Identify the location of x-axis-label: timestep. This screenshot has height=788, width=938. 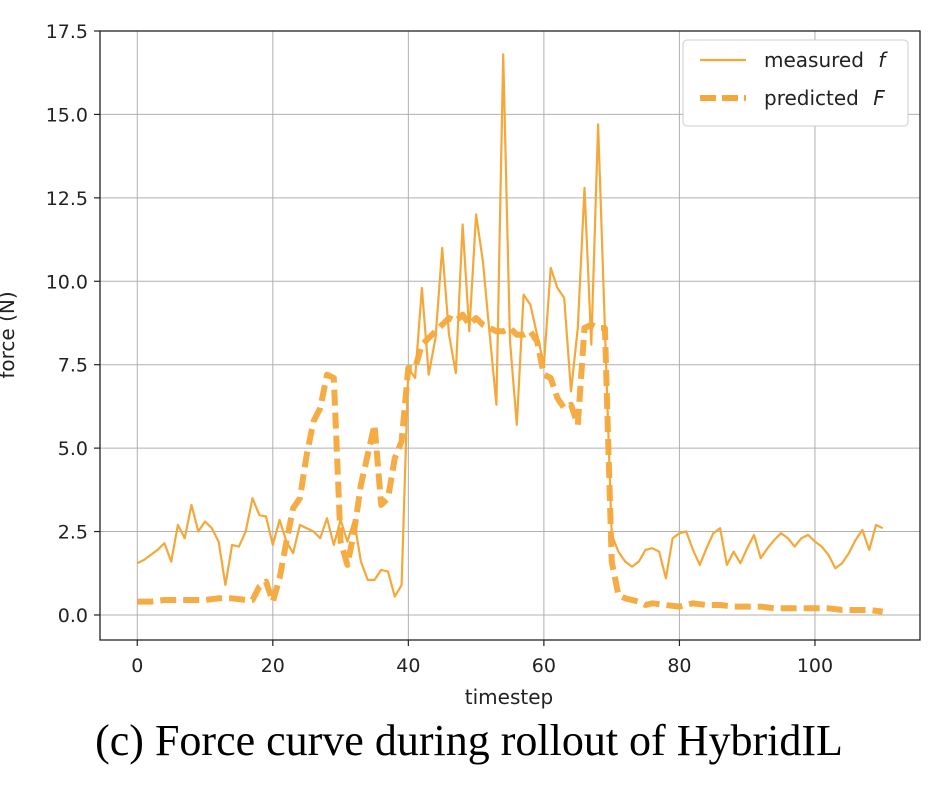
(509, 697).